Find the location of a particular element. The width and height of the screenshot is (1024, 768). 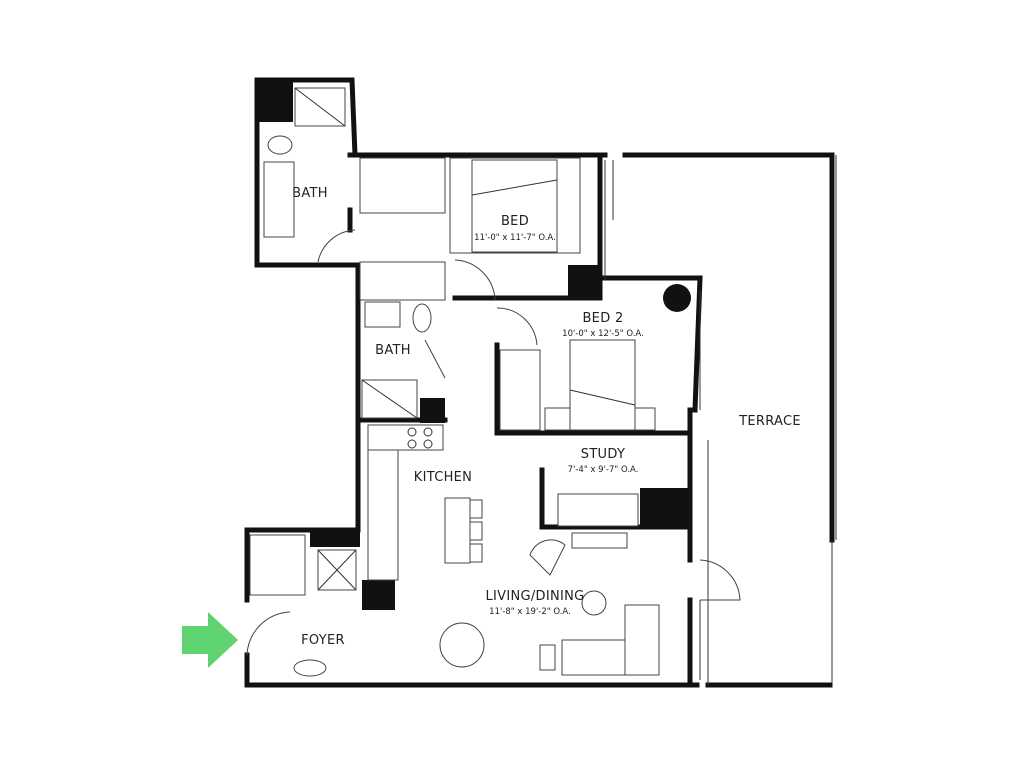

kitchen-label: KITCHEN is located at coordinates (443, 477).